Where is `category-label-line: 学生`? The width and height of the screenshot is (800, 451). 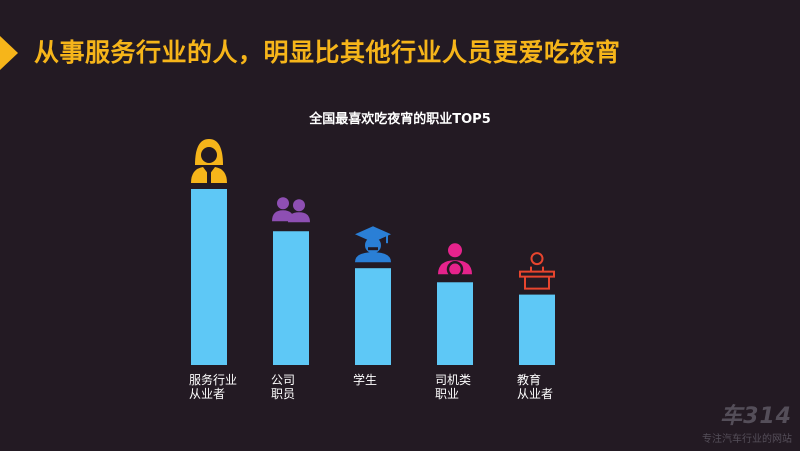 category-label-line: 学生 is located at coordinates (365, 380).